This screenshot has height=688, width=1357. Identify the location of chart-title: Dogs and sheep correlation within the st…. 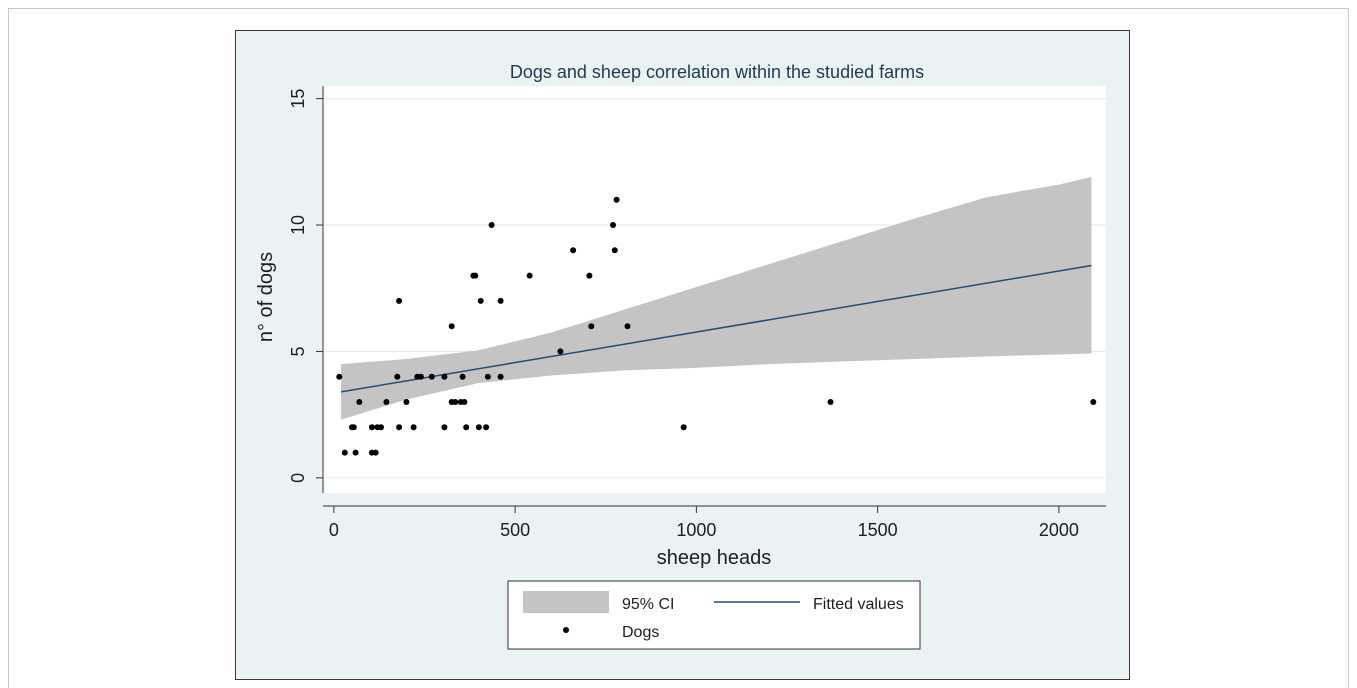
(717, 72).